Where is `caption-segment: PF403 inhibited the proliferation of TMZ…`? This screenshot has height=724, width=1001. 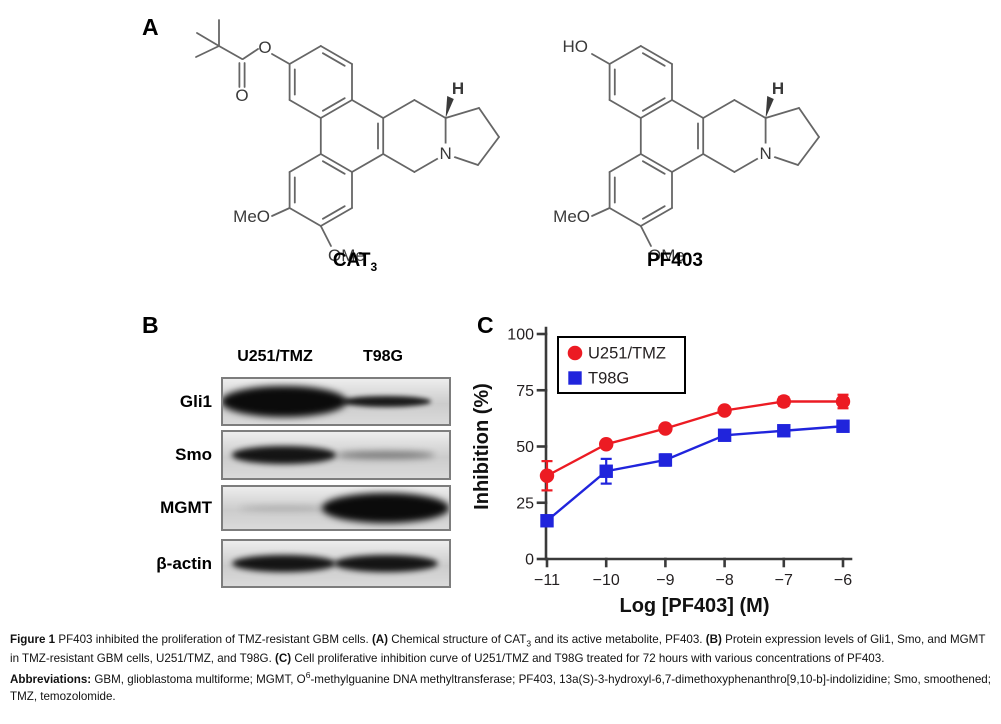
caption-segment: PF403 inhibited the proliferation of TMZ… is located at coordinates (213, 639).